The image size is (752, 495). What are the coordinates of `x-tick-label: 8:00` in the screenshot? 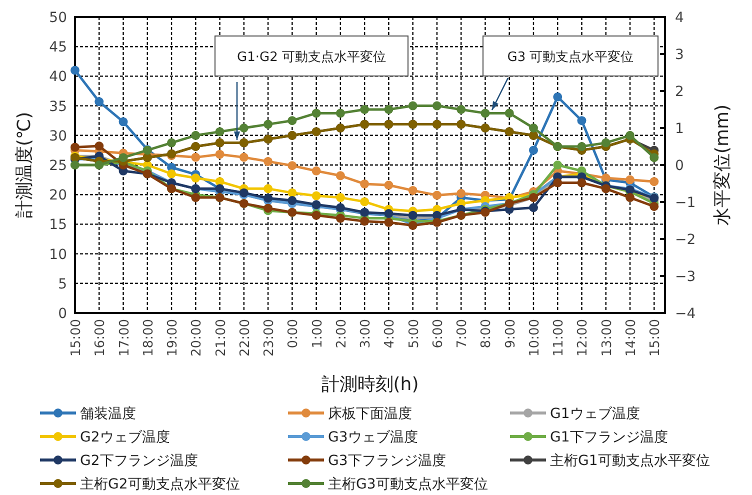 It's located at (486, 333).